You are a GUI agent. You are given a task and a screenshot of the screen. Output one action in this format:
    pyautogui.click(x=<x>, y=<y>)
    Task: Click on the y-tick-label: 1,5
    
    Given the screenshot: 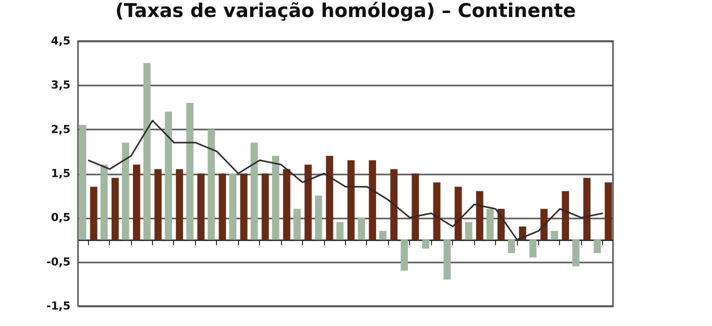 What is the action you would take?
    pyautogui.click(x=60, y=173)
    